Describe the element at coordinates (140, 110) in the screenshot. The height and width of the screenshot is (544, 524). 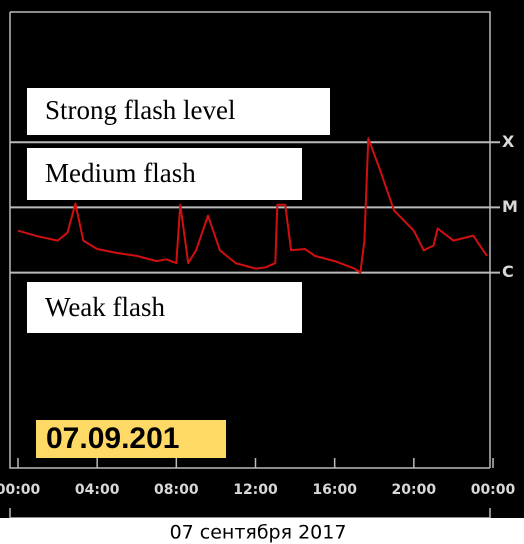
I see `annotation: Strong flash level` at that location.